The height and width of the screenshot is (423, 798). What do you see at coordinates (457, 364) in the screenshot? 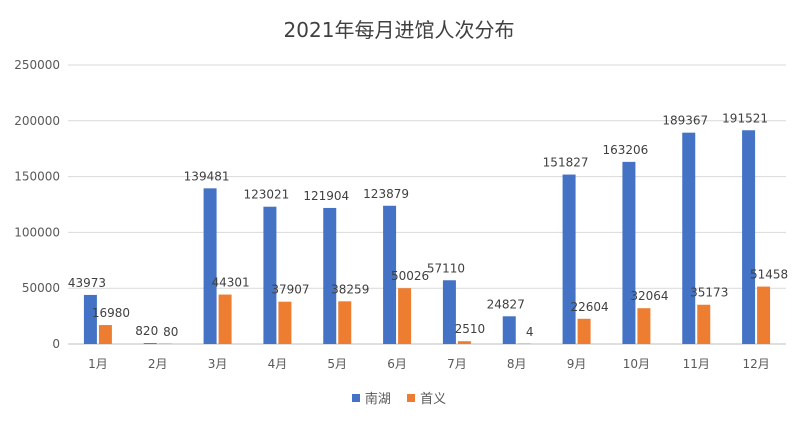
I see `x-tick-label-7: 7月` at bounding box center [457, 364].